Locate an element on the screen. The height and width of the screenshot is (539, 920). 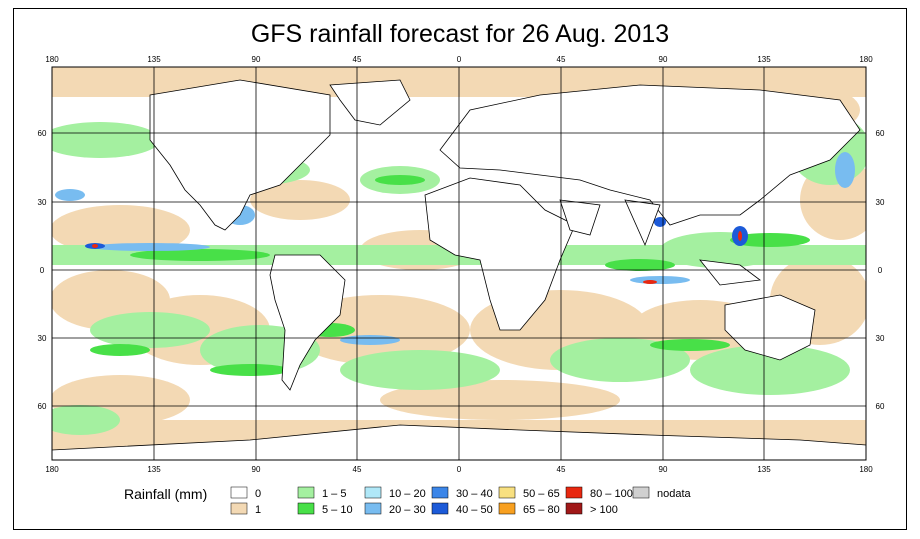
legend-label: 10 – 20 is located at coordinates (407, 494).